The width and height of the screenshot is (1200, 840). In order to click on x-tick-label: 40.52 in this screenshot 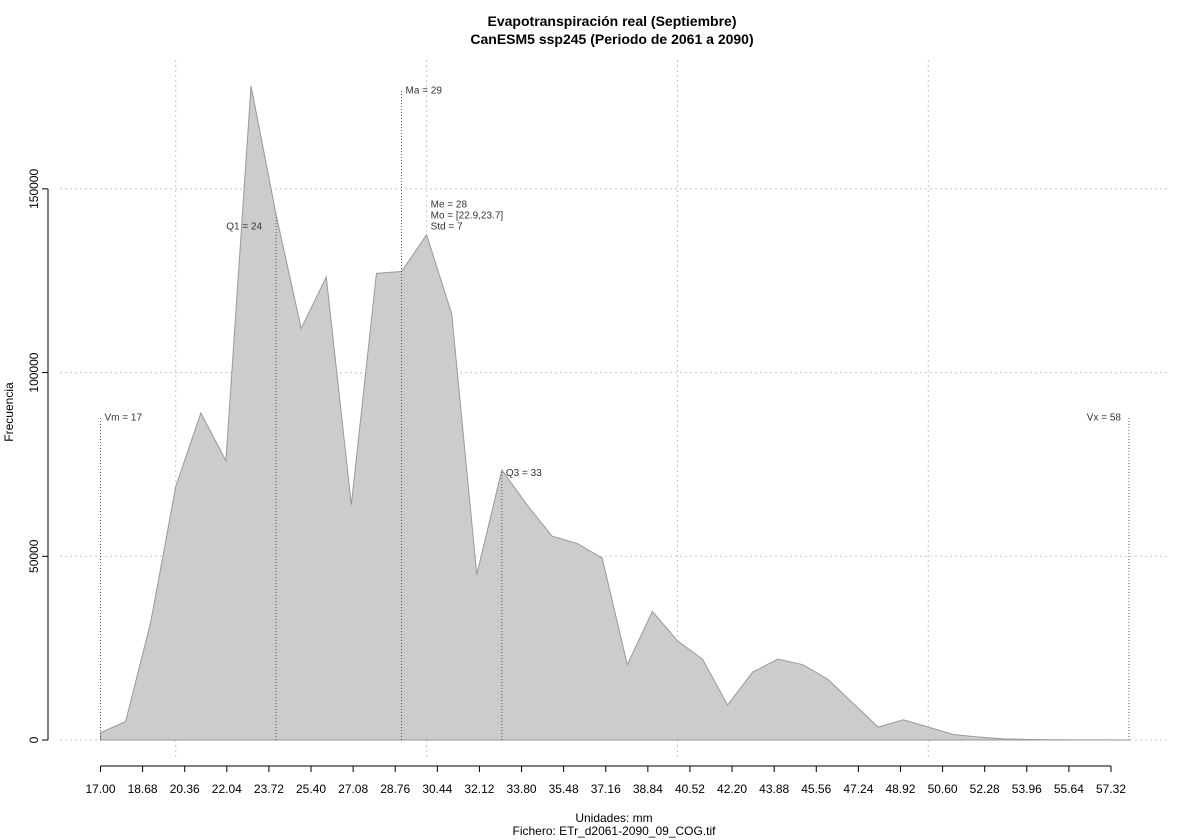, I will do `click(690, 789)`.